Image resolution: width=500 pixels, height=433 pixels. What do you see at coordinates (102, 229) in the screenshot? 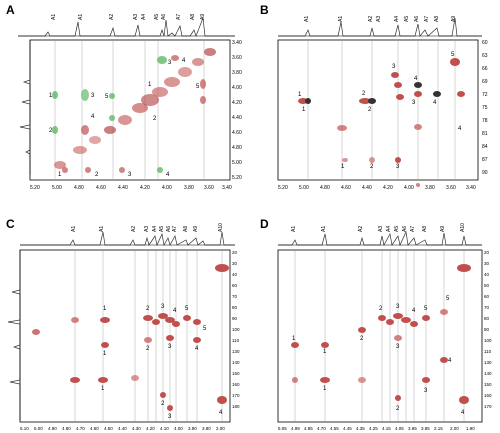
I see `panel-c-peak-label: A1` at bounding box center [102, 229].